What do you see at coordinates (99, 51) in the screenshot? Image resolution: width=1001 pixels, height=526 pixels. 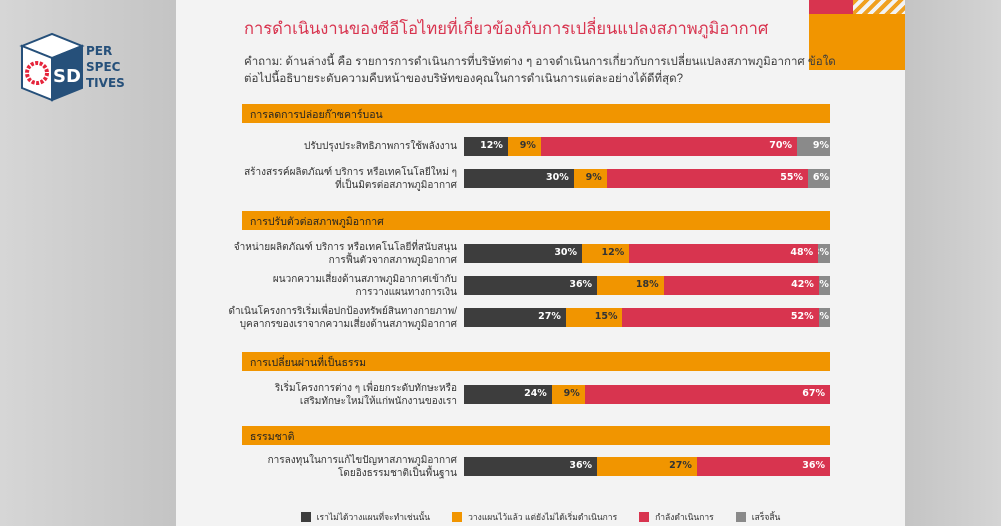 I see `logo-word-1: PER` at bounding box center [99, 51].